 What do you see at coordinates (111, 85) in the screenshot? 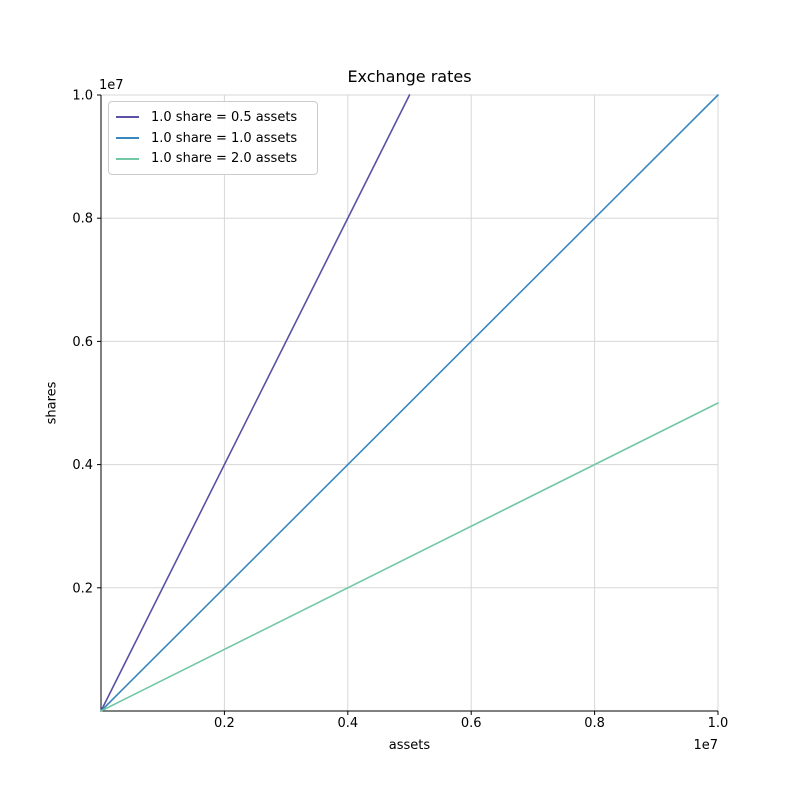
I see `y-axis-offset-text: 1e7` at bounding box center [111, 85].